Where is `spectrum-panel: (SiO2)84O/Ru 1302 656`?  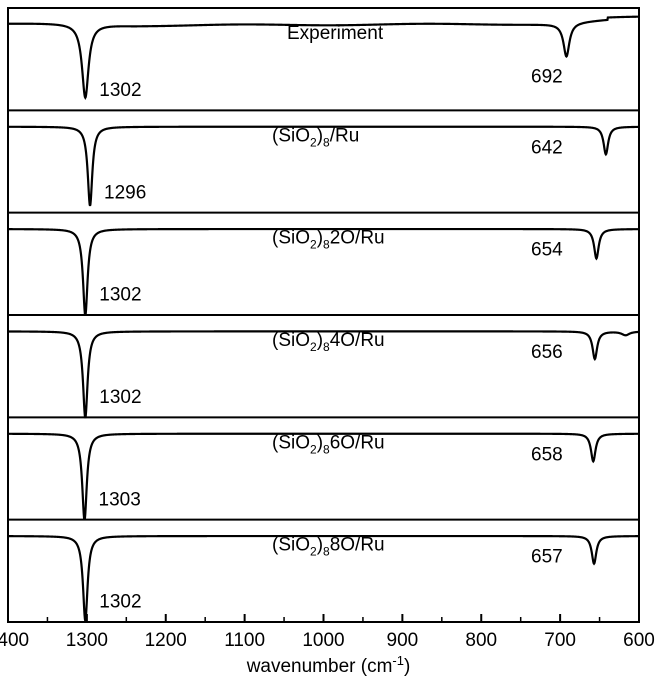 spectrum-panel: (SiO2)84O/Ru 1302 656 is located at coordinates (323, 374).